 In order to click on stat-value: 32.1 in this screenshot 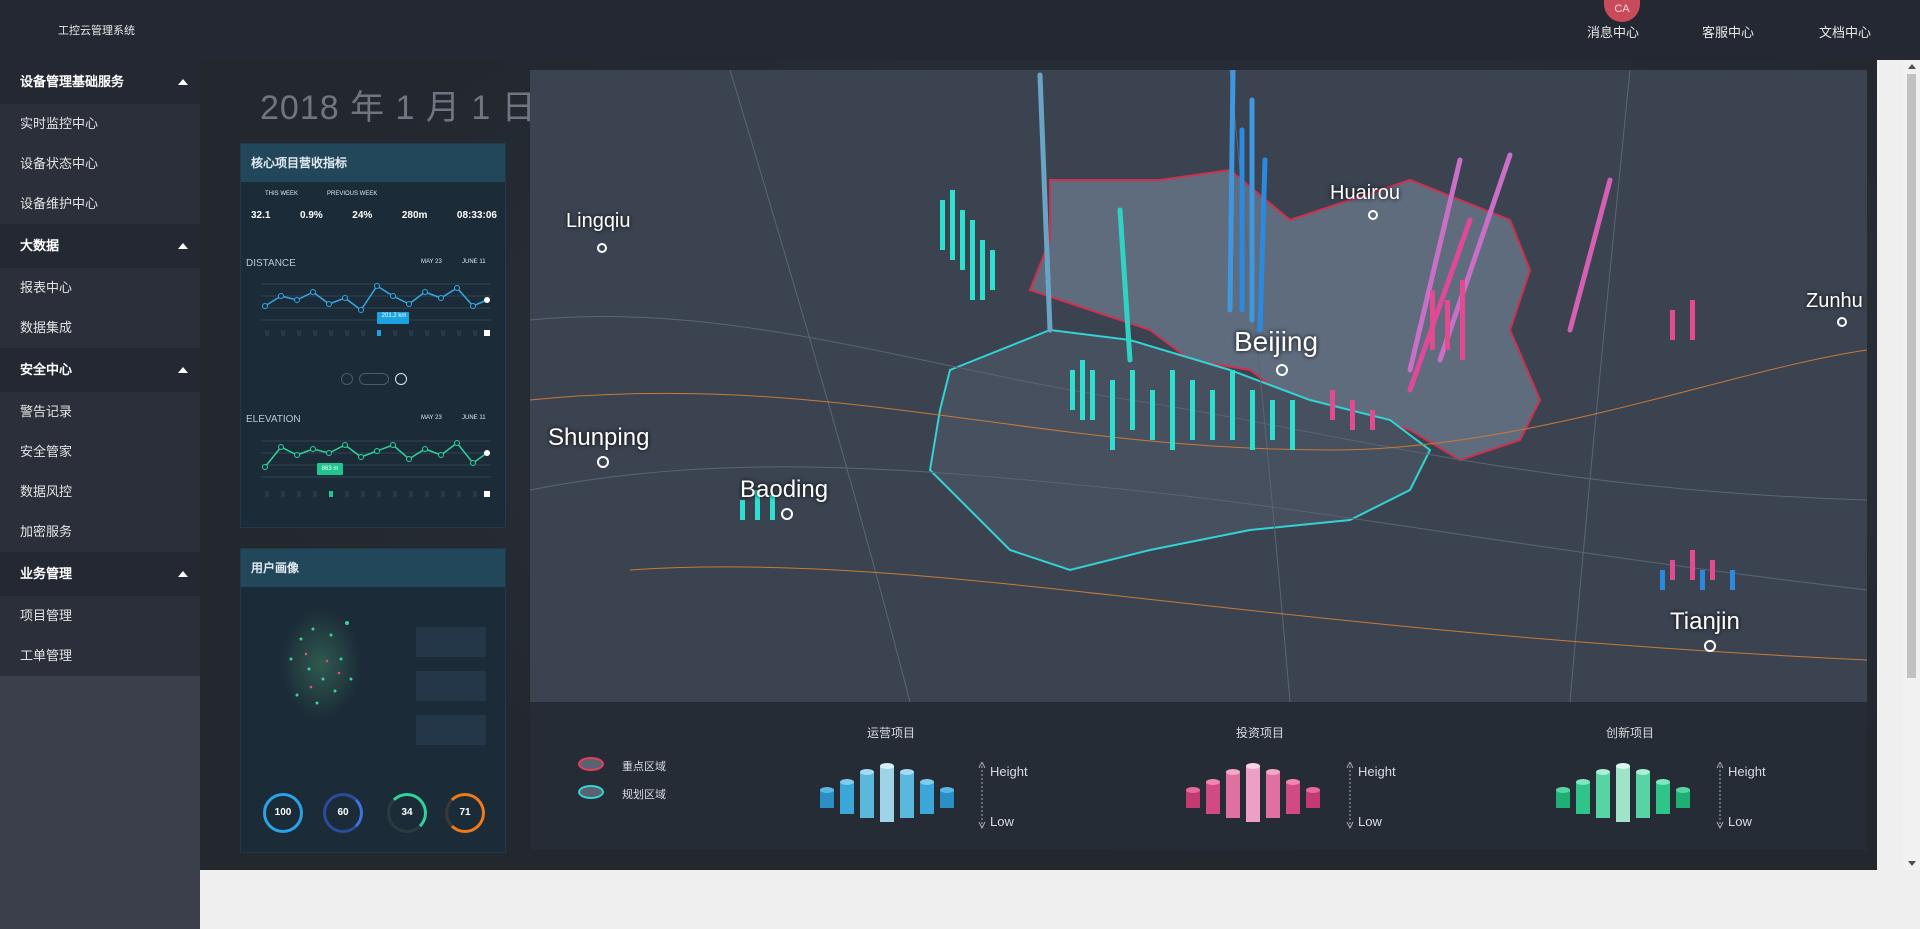, I will do `click(261, 215)`.